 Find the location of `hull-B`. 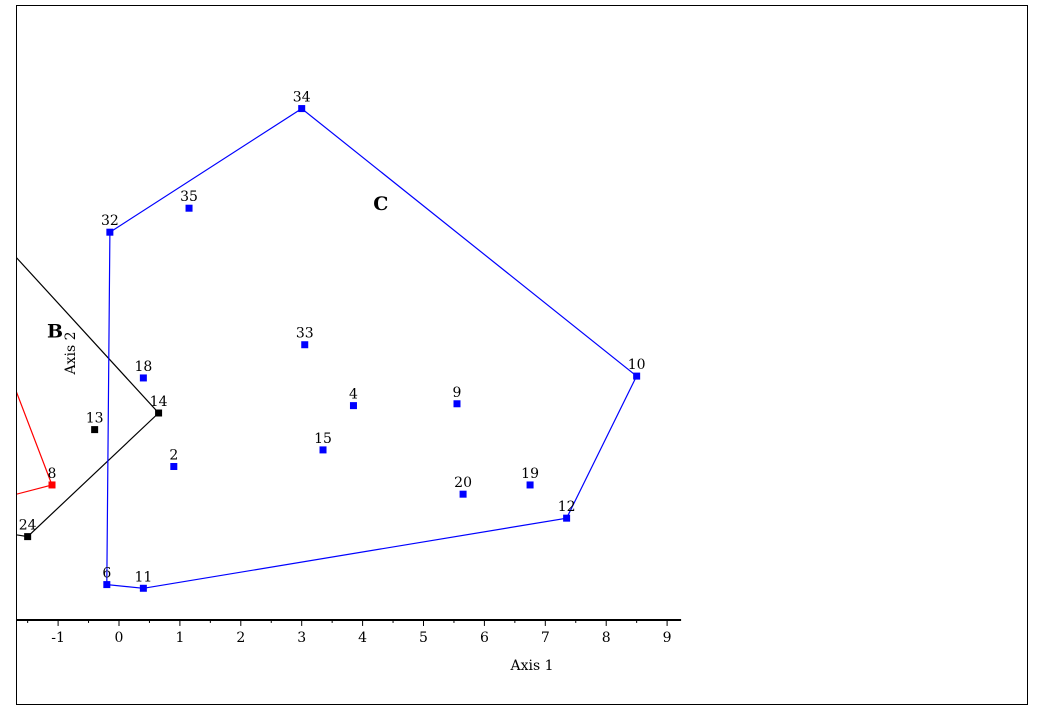

hull-B is located at coordinates (88, 397).